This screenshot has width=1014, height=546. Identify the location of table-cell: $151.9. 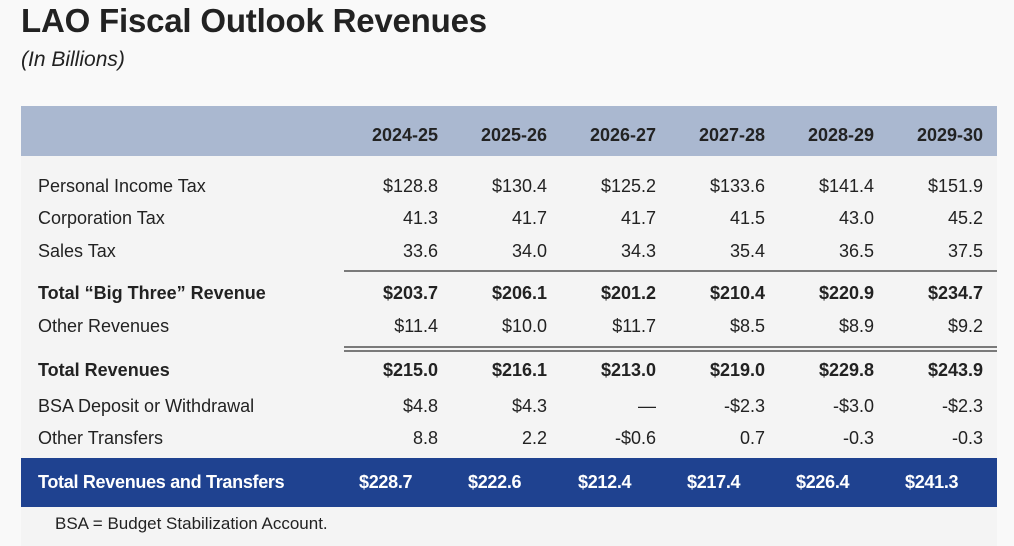
(955, 186).